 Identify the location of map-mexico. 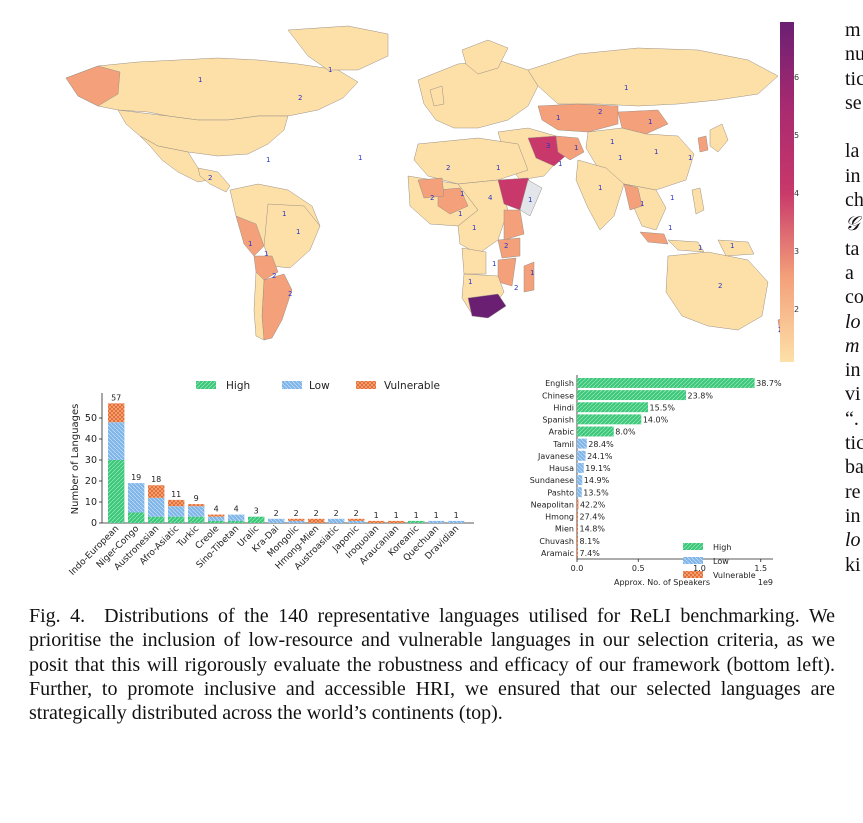
(174, 159).